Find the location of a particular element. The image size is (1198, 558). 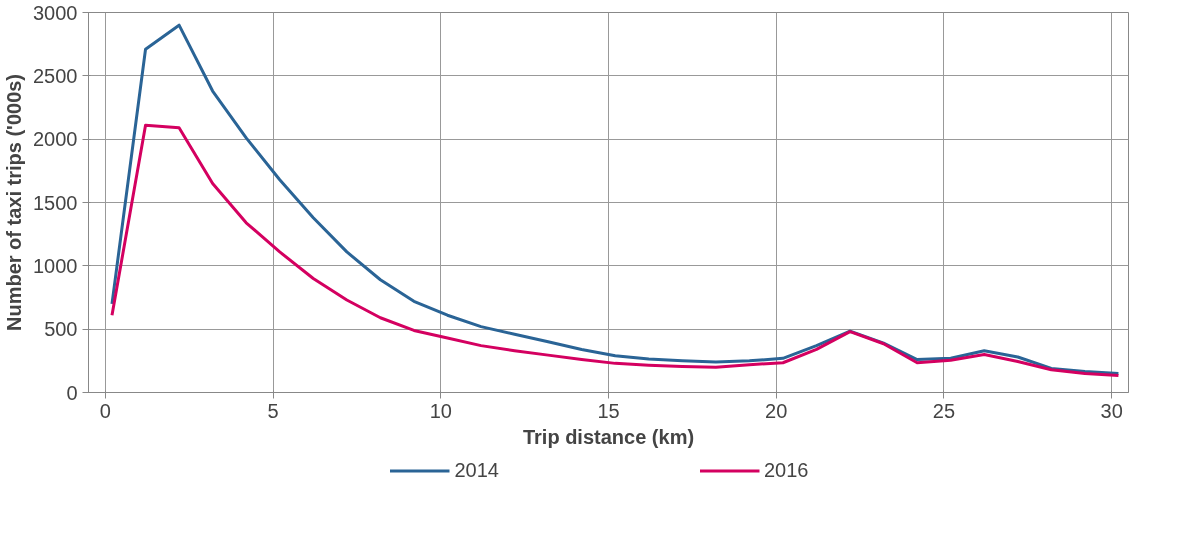

x-tick-label: 15 is located at coordinates (608, 410).